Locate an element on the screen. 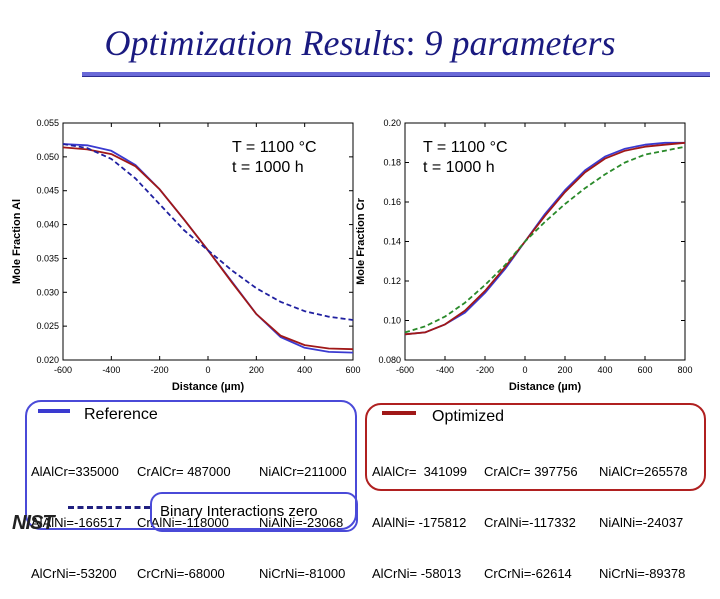 This screenshot has height=599, width=720. y-tick-label: 0.020 is located at coordinates (47, 360).